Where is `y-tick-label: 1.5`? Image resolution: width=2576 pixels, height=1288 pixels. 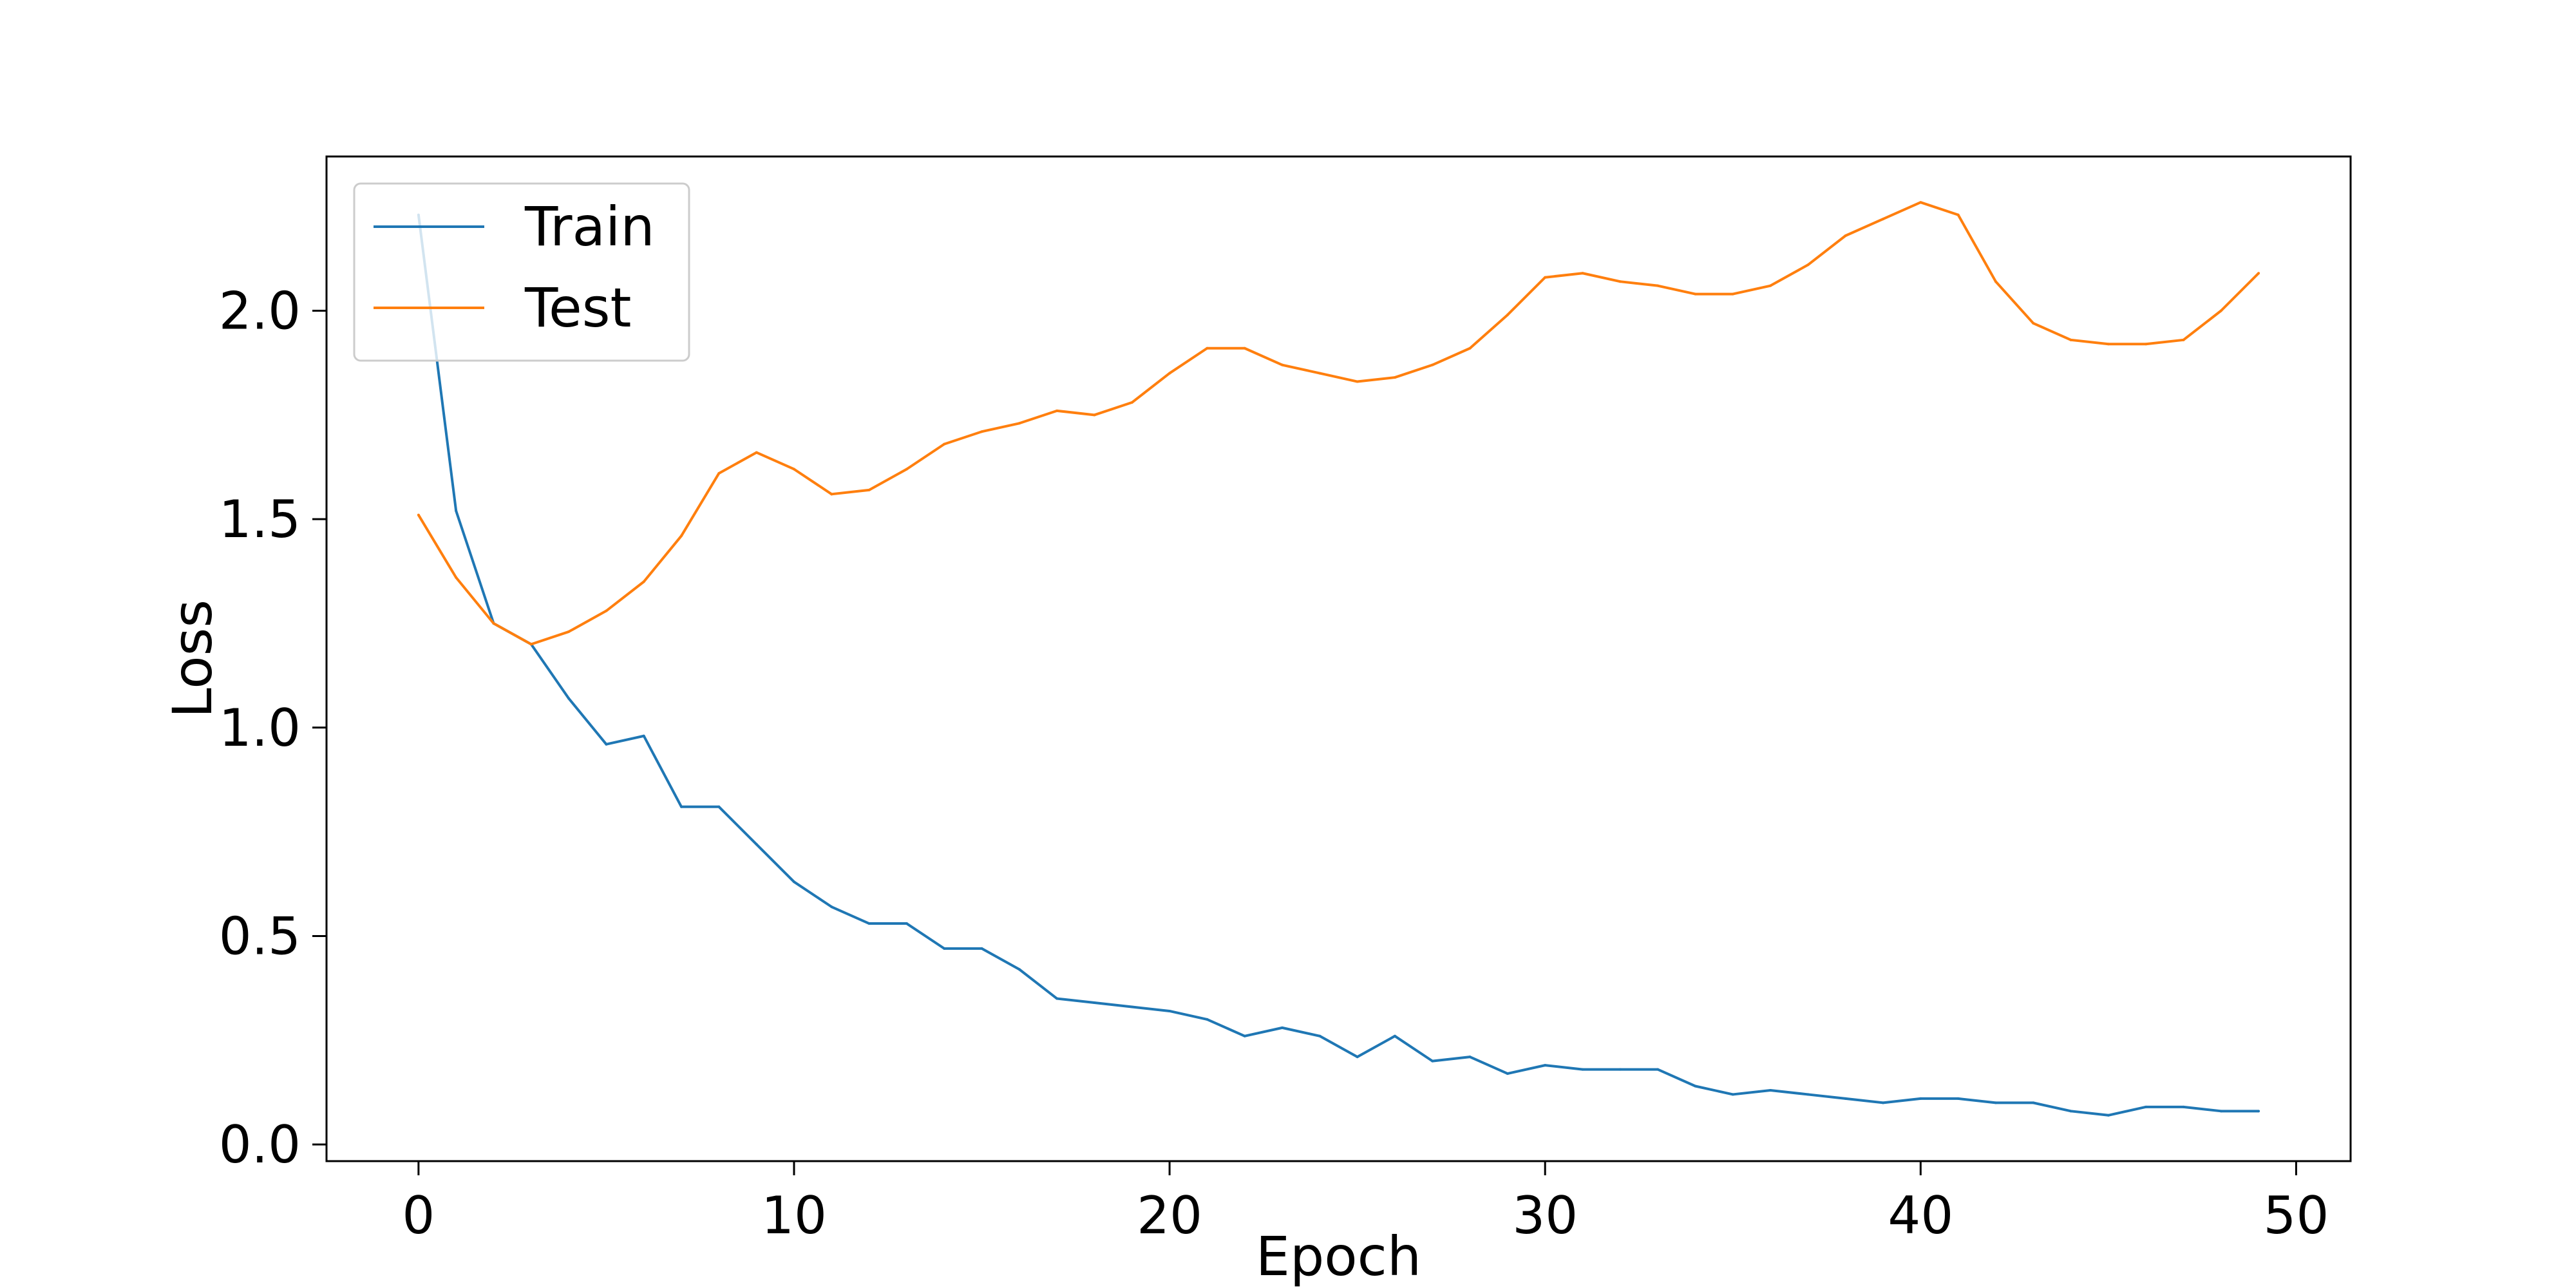 y-tick-label: 1.5 is located at coordinates (260, 519).